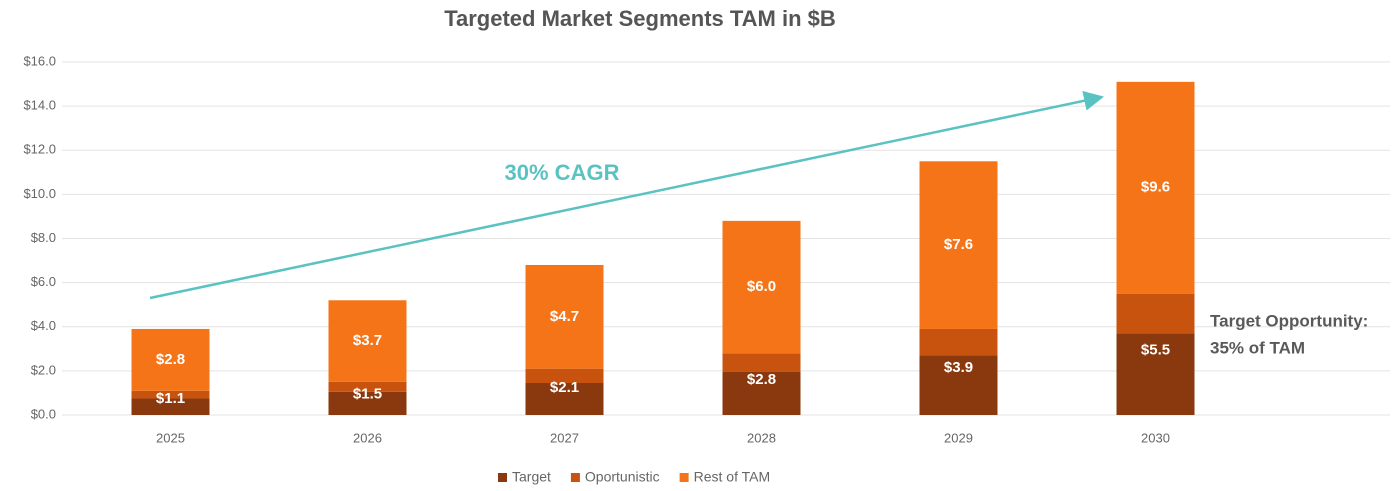  I want to click on data-label: $6.0, so click(761, 286).